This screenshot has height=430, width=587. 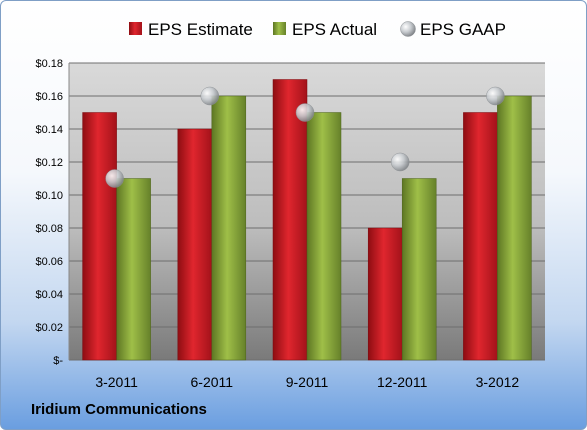 What do you see at coordinates (49, 262) in the screenshot?
I see `y-tick-label: $0.06` at bounding box center [49, 262].